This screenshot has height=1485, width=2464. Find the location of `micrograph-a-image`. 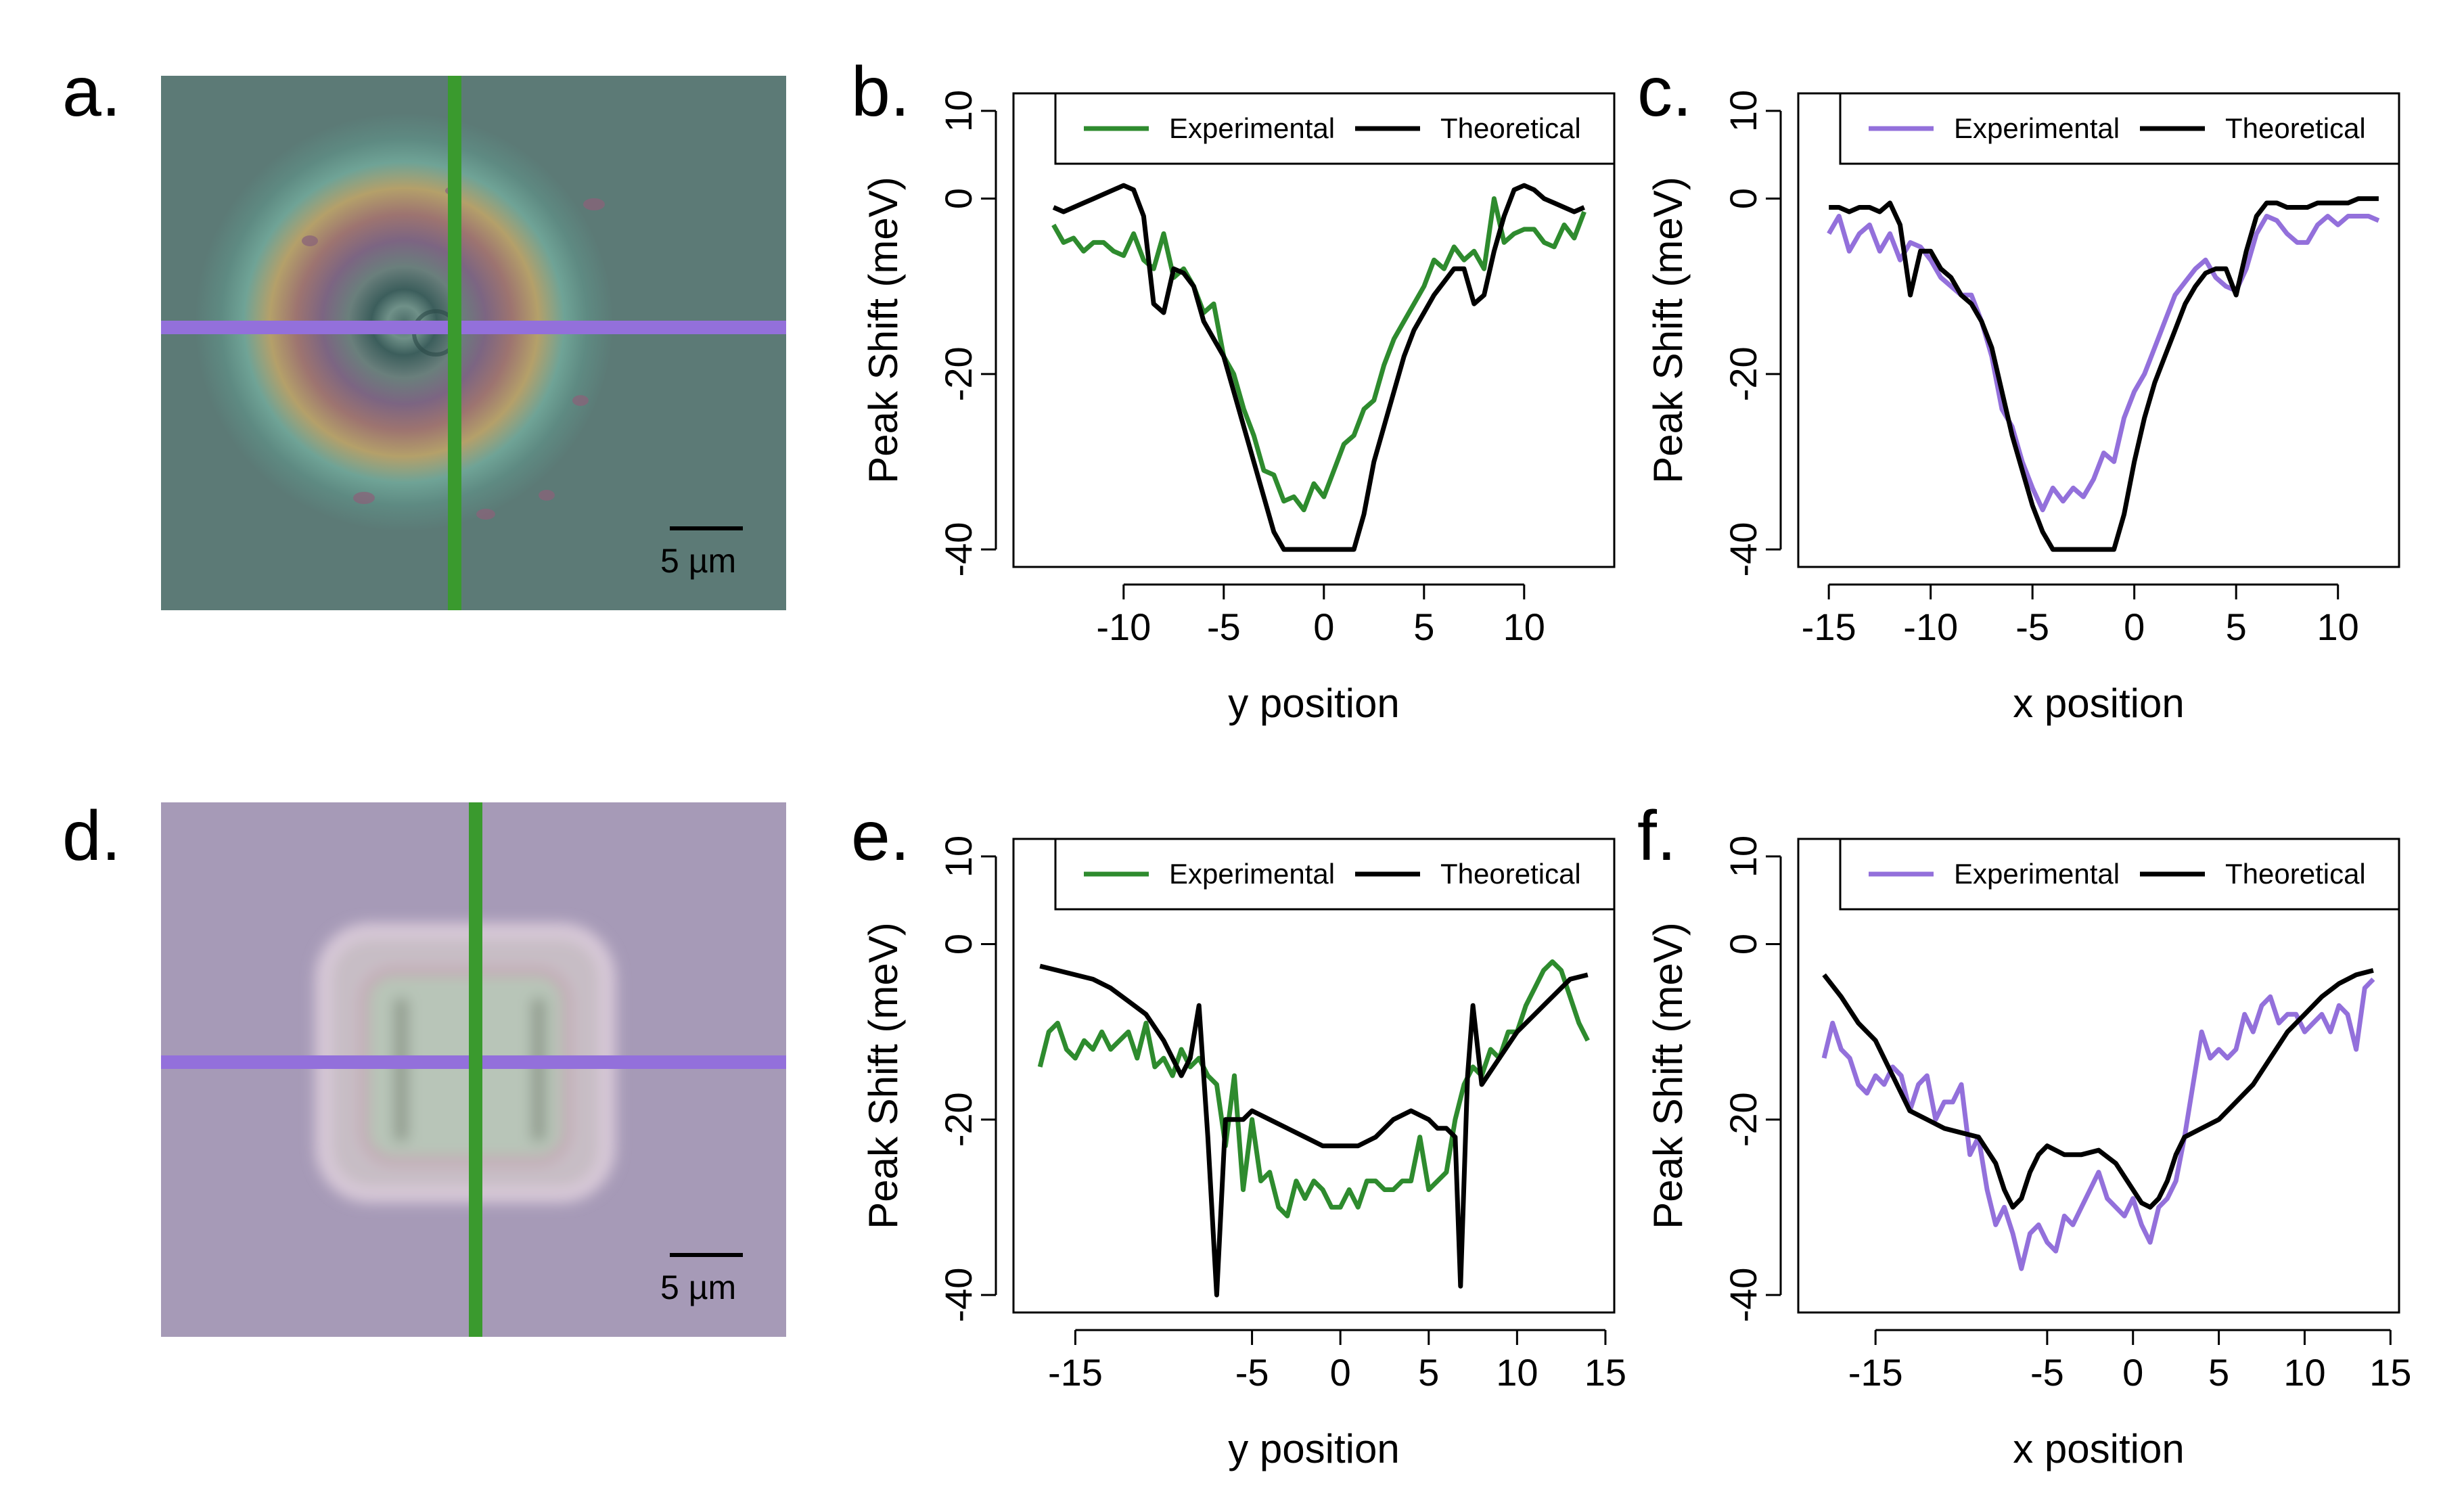

micrograph-a-image is located at coordinates (473, 343).